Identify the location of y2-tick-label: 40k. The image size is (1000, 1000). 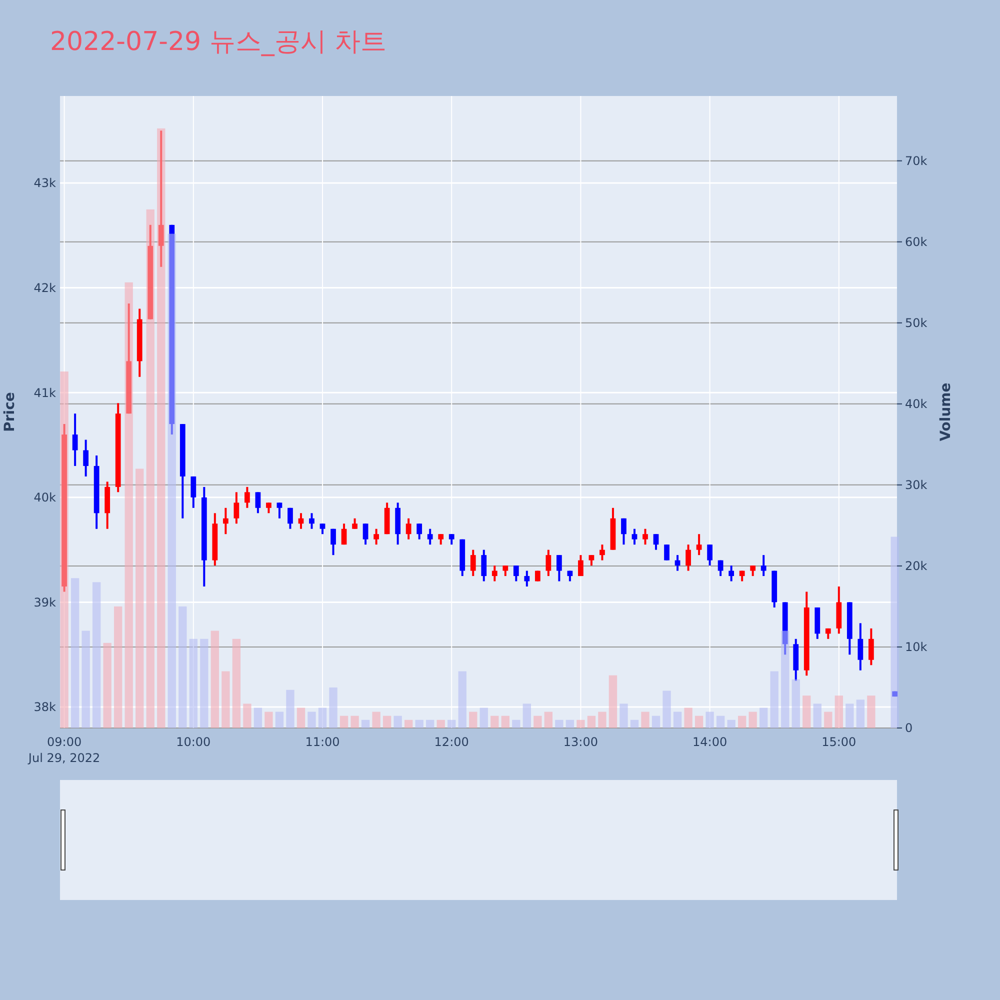
(916, 404).